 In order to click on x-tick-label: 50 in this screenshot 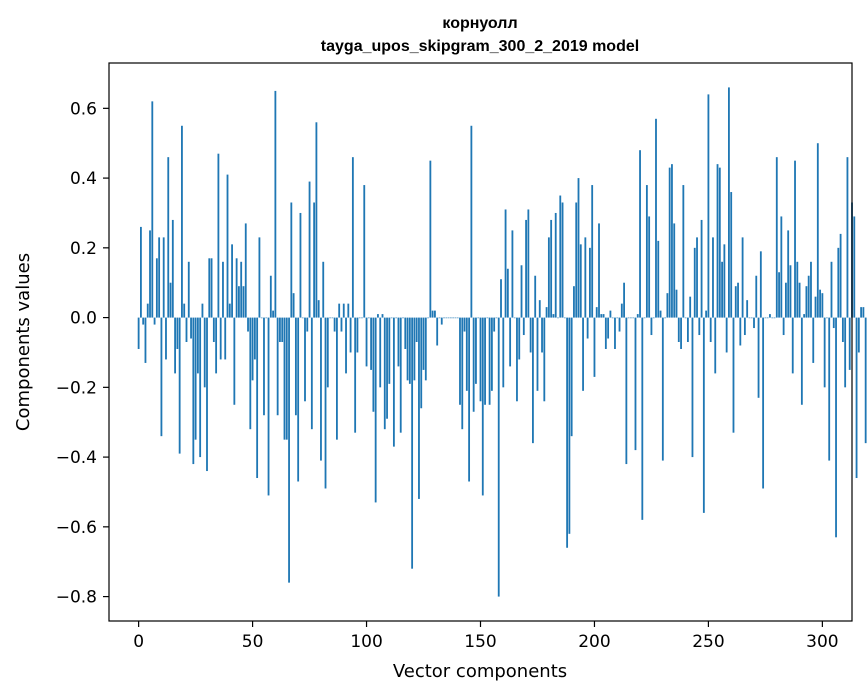, I will do `click(253, 642)`.